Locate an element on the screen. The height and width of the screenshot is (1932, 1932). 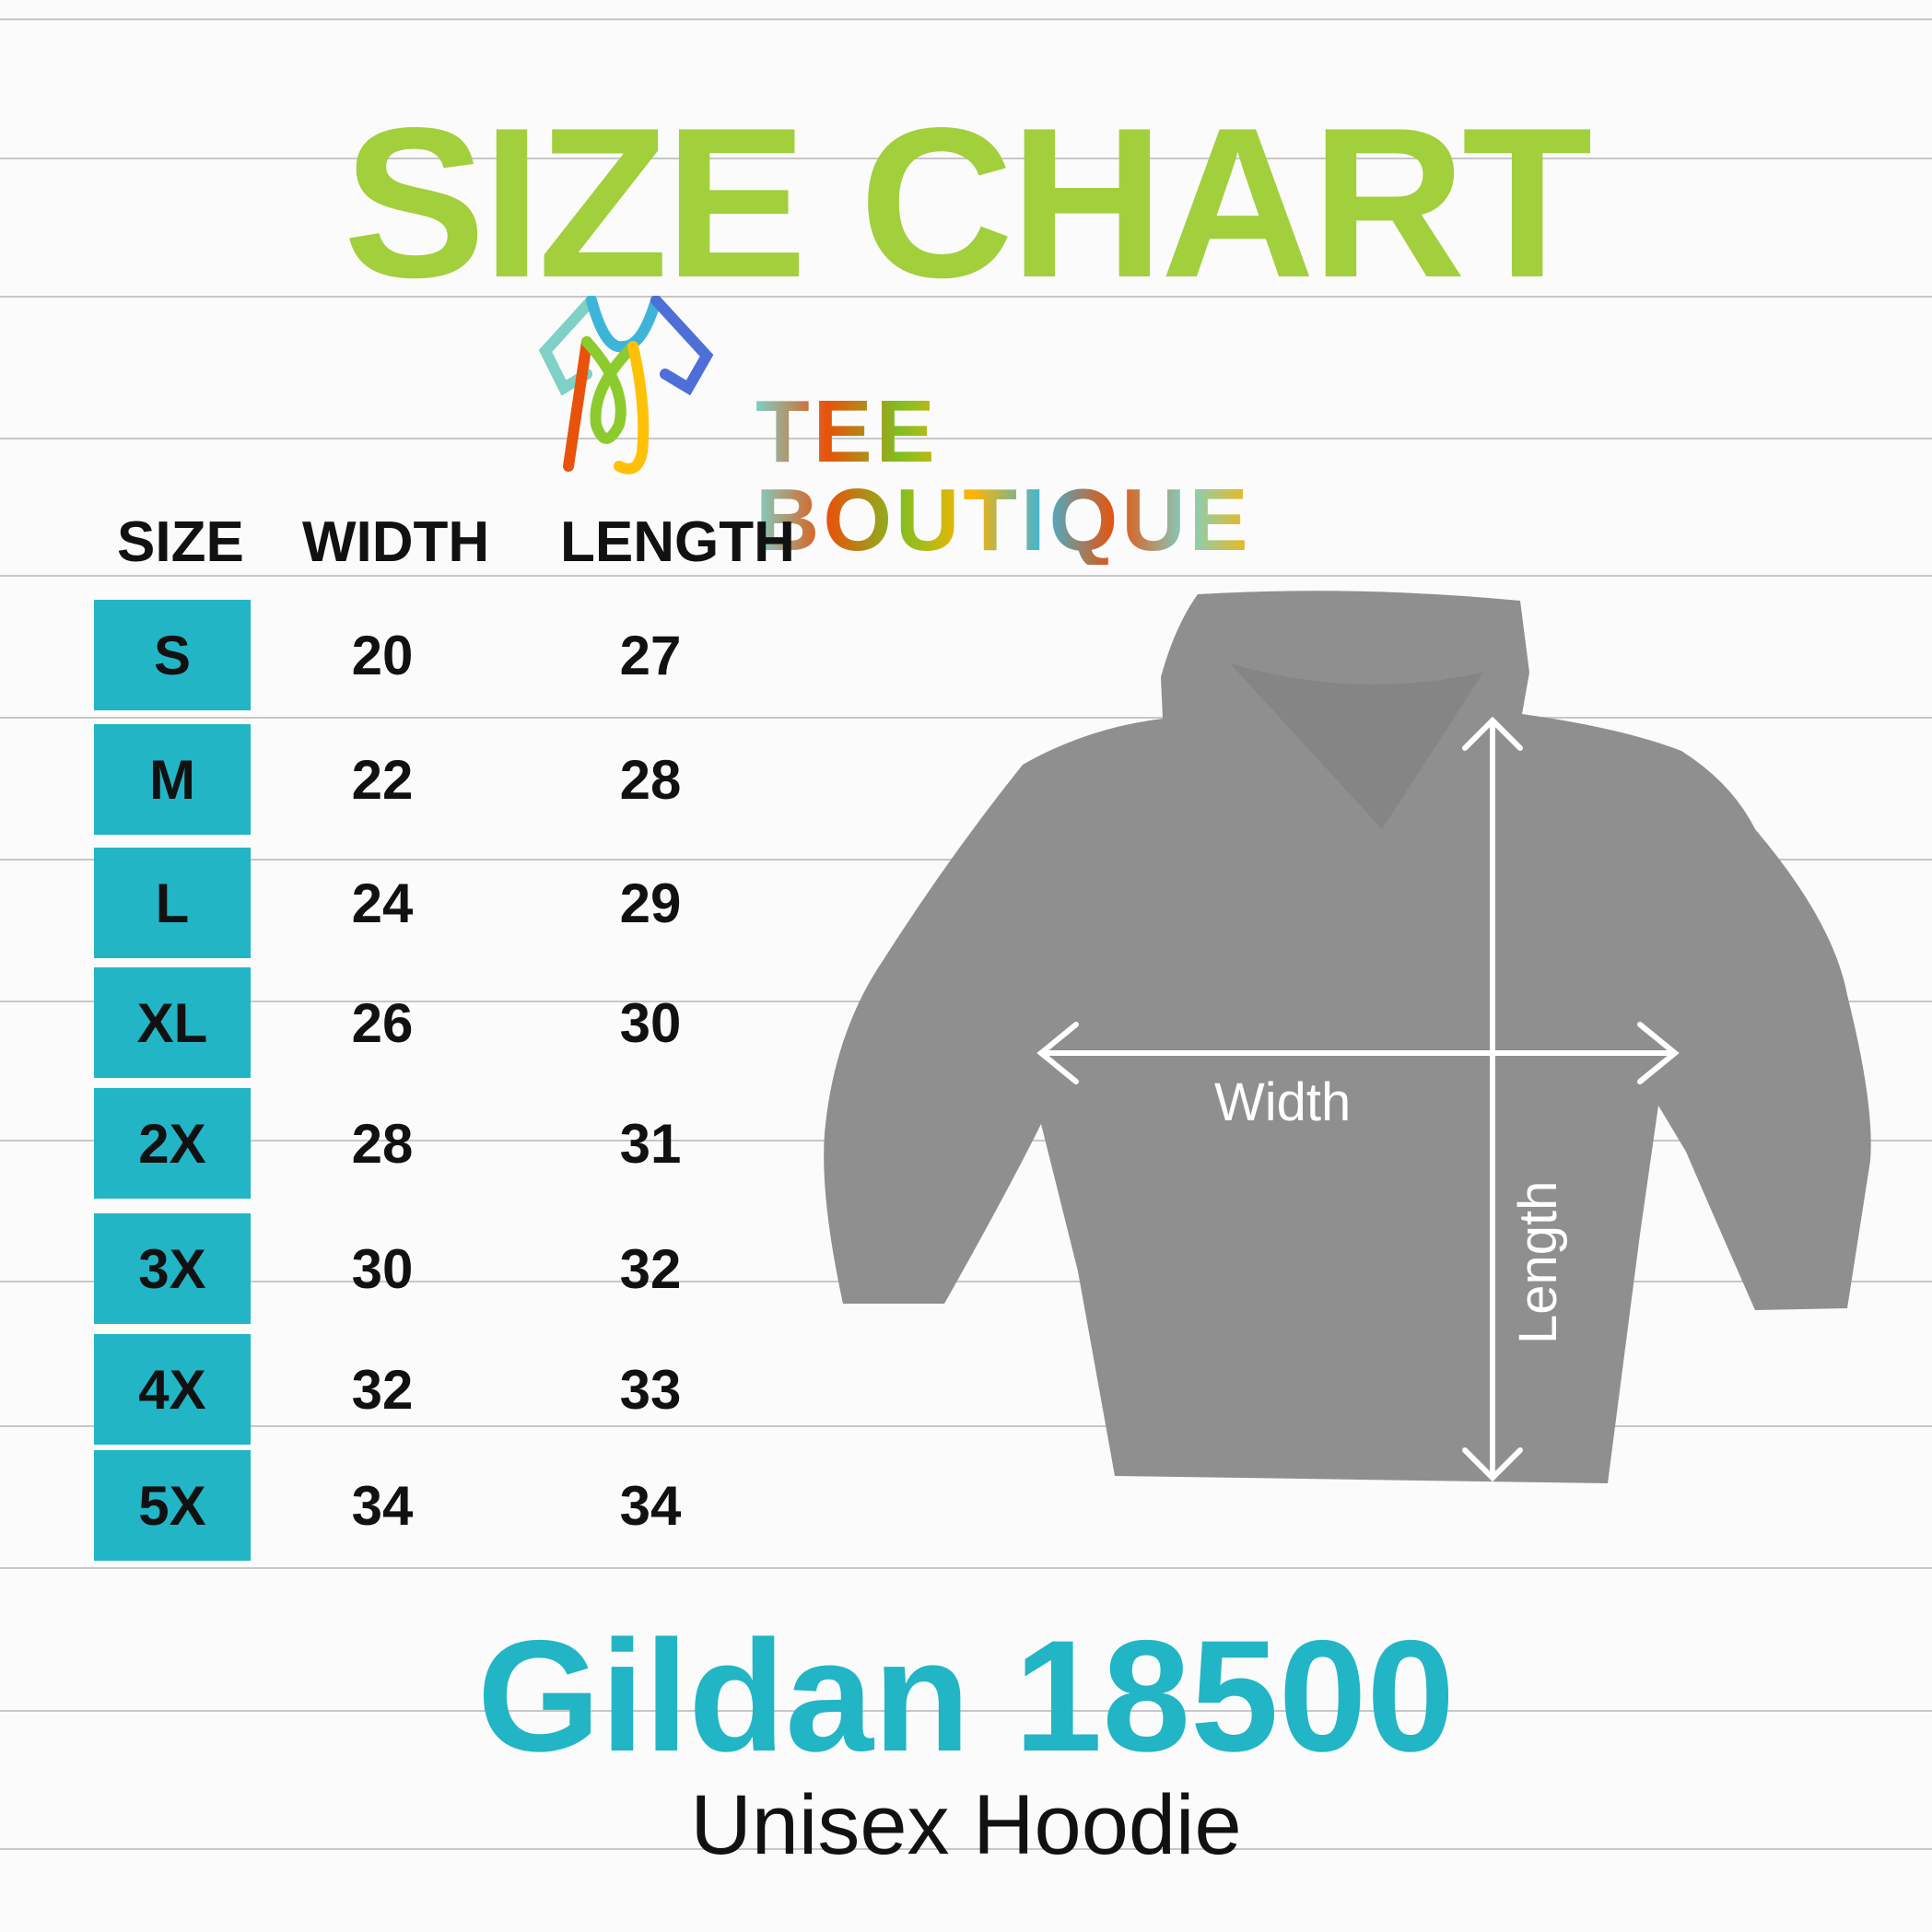
length-cell: 32 is located at coordinates (650, 1268).